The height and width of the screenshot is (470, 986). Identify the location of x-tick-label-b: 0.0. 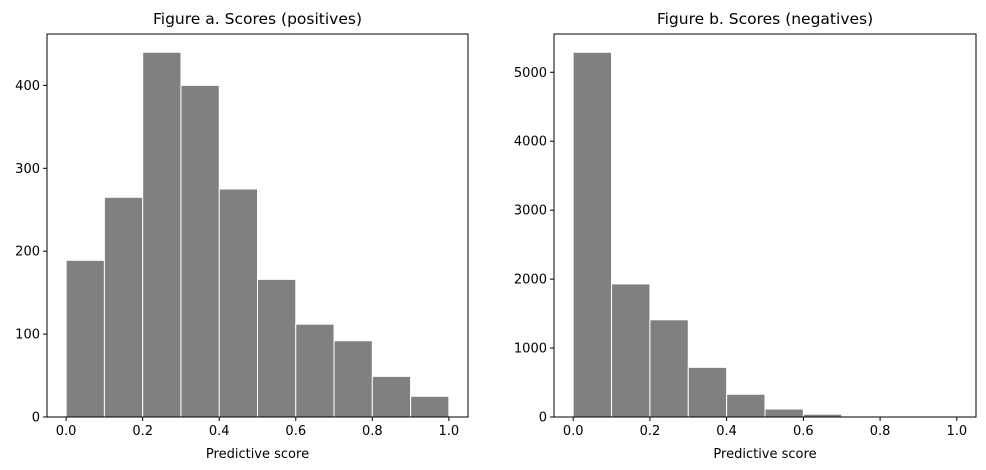
(573, 431).